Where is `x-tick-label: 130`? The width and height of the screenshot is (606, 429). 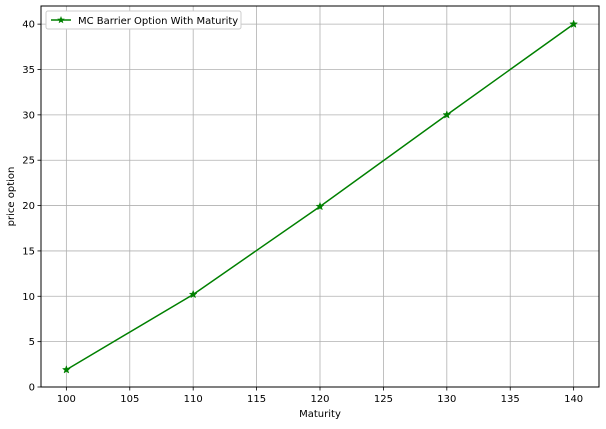 x-tick-label: 130 is located at coordinates (446, 399).